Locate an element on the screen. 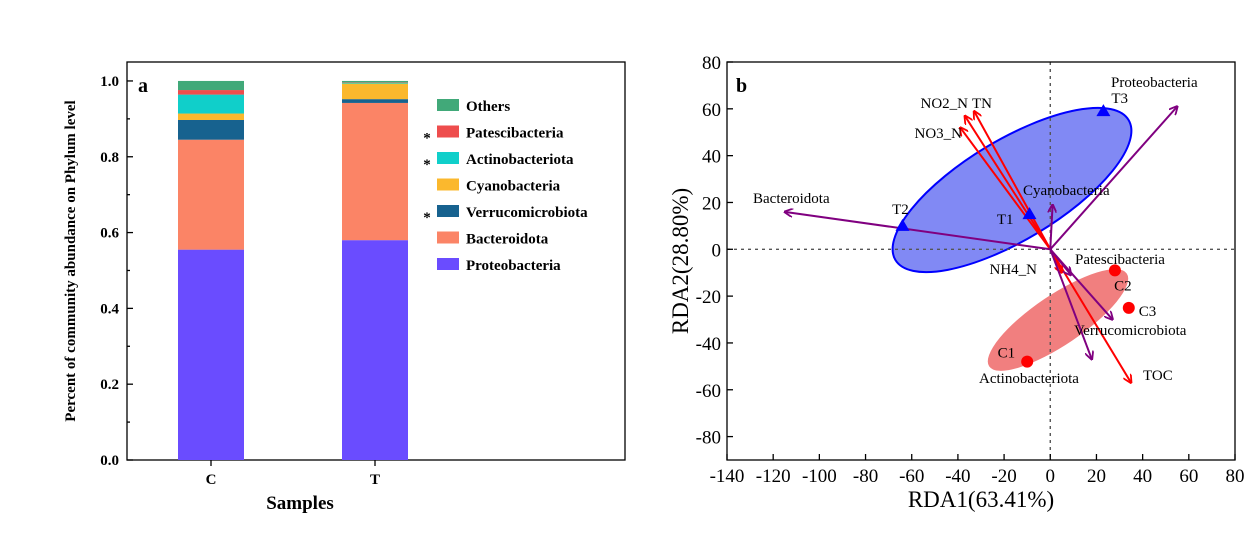 This screenshot has width=1248, height=554. y-tick-label-a: 0.0 is located at coordinates (109, 461).